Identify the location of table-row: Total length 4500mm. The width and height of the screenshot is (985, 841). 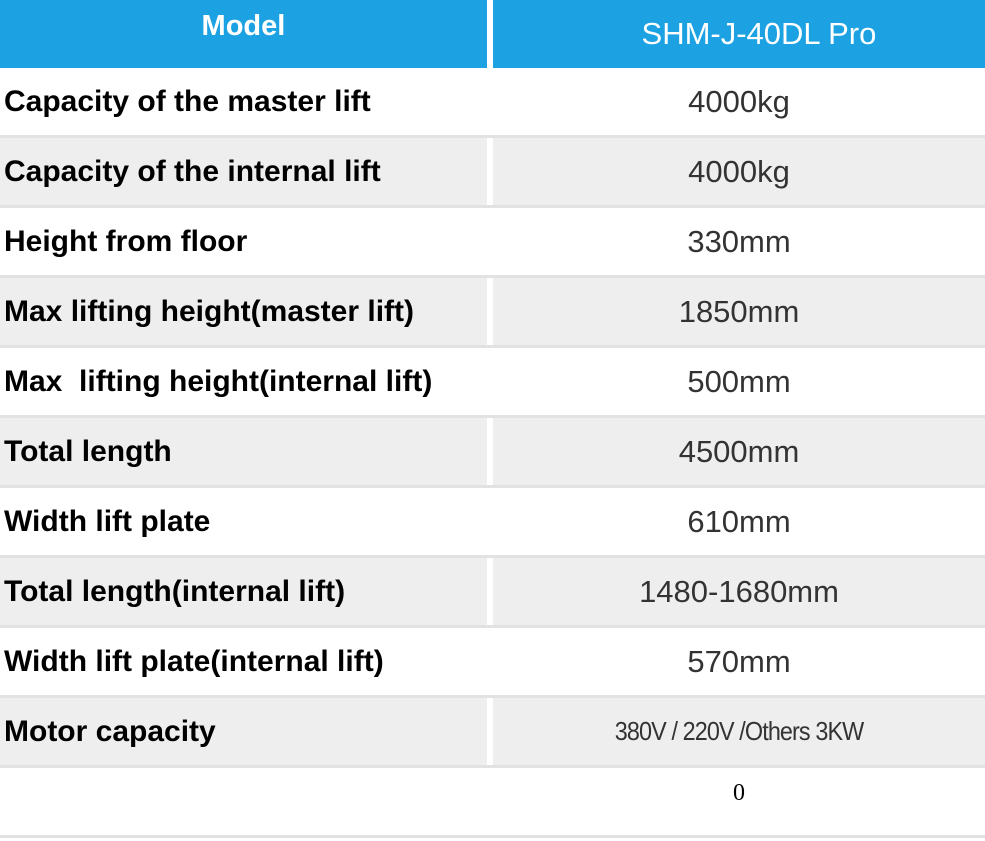
(492, 451).